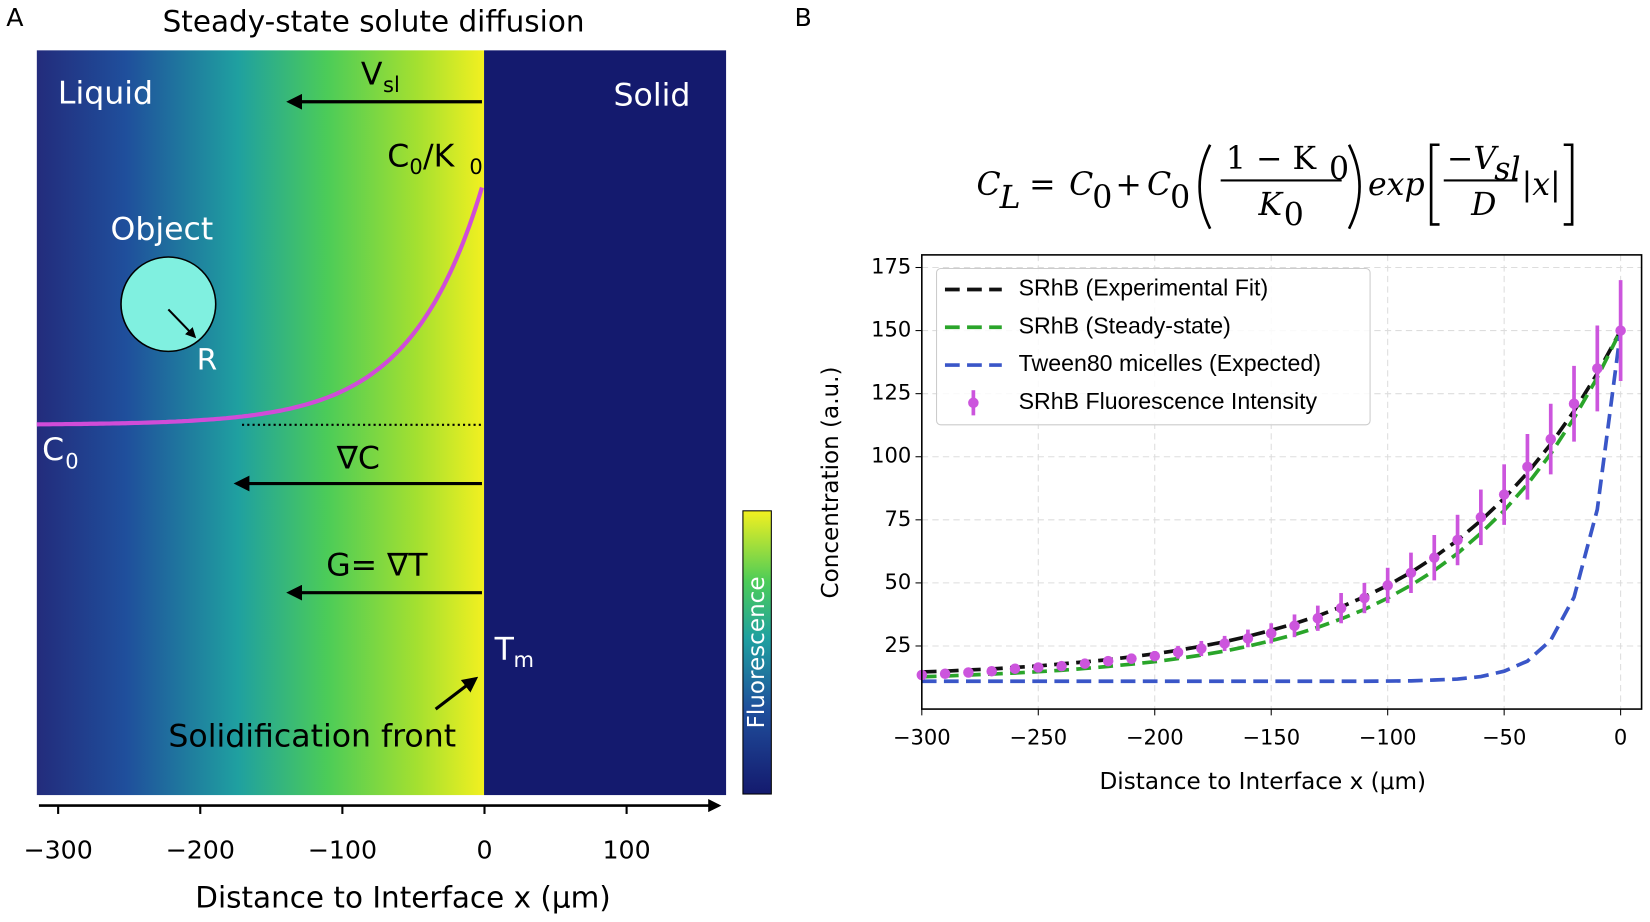  I want to click on equation-term: |x|, so click(1541, 185).